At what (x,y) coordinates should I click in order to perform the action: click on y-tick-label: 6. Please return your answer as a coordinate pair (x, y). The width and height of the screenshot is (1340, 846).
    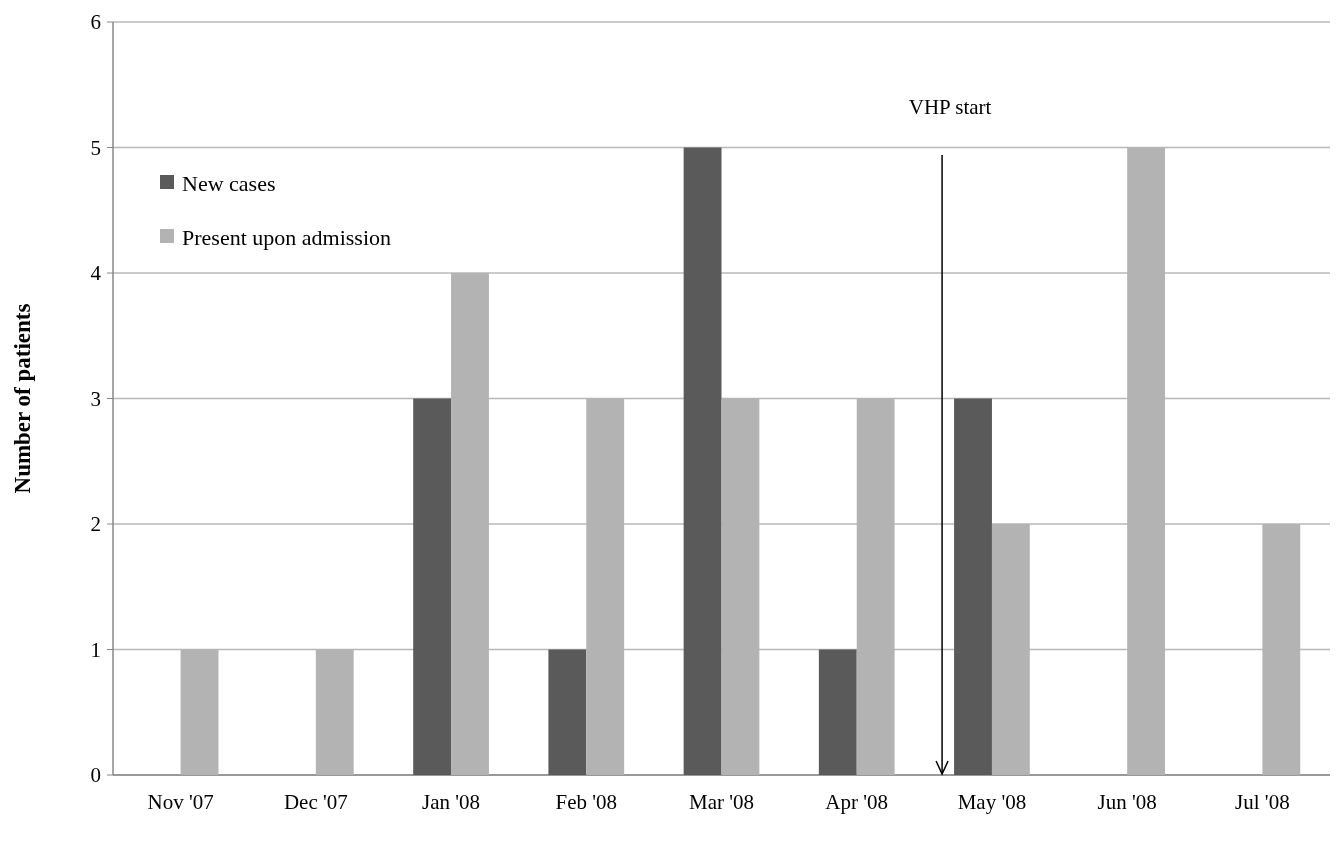
    Looking at the image, I should click on (95, 22).